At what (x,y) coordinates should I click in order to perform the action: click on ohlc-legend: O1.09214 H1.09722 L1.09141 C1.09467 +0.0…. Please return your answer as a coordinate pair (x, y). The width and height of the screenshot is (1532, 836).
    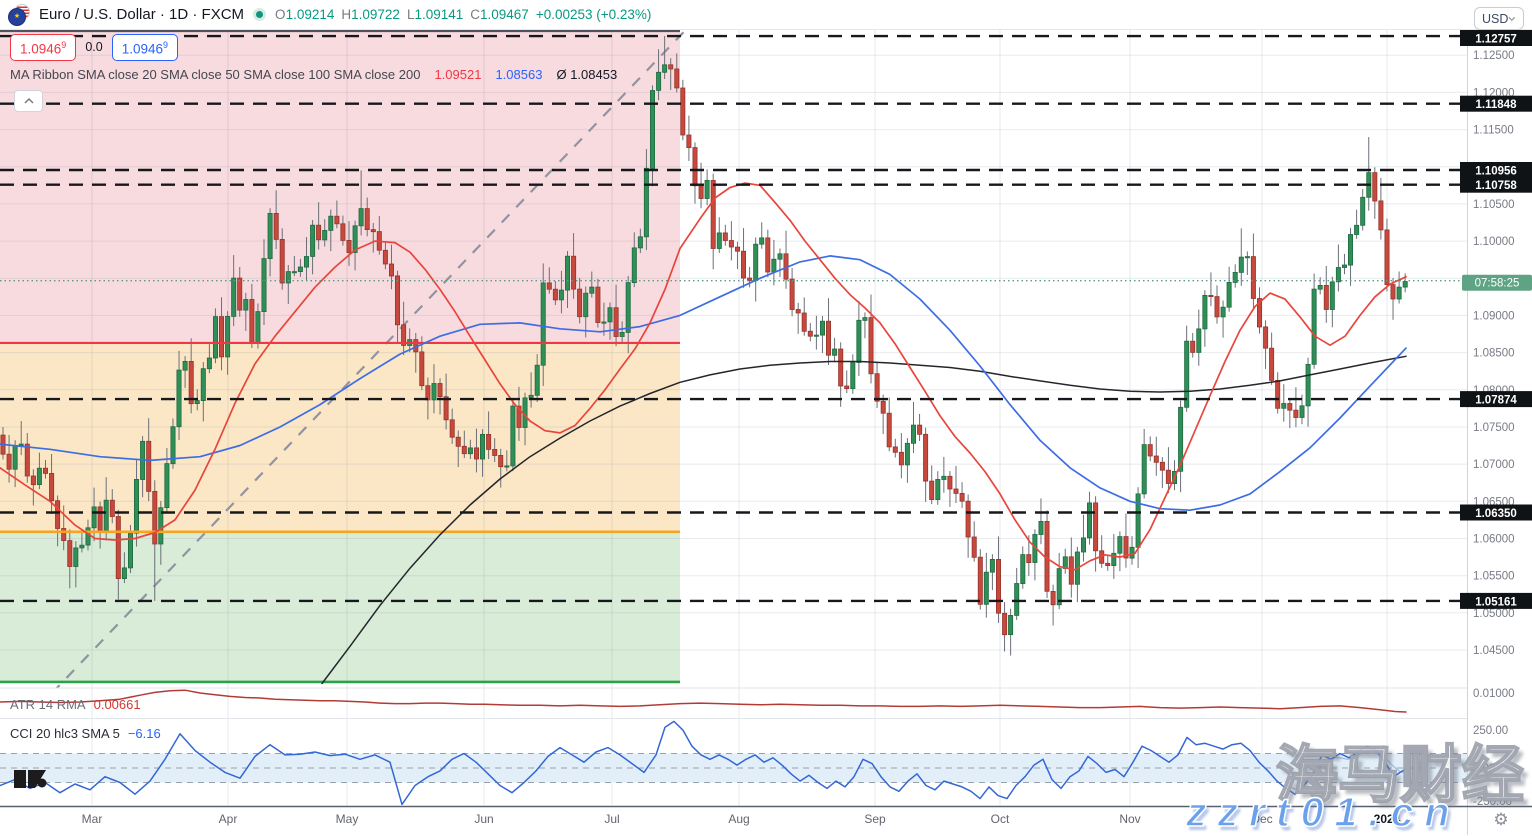
    Looking at the image, I should click on (463, 14).